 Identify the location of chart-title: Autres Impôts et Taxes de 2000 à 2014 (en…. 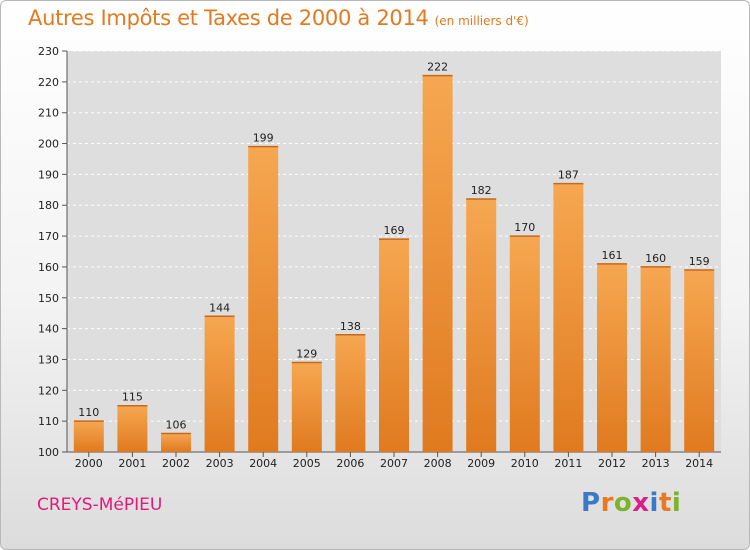
(278, 18).